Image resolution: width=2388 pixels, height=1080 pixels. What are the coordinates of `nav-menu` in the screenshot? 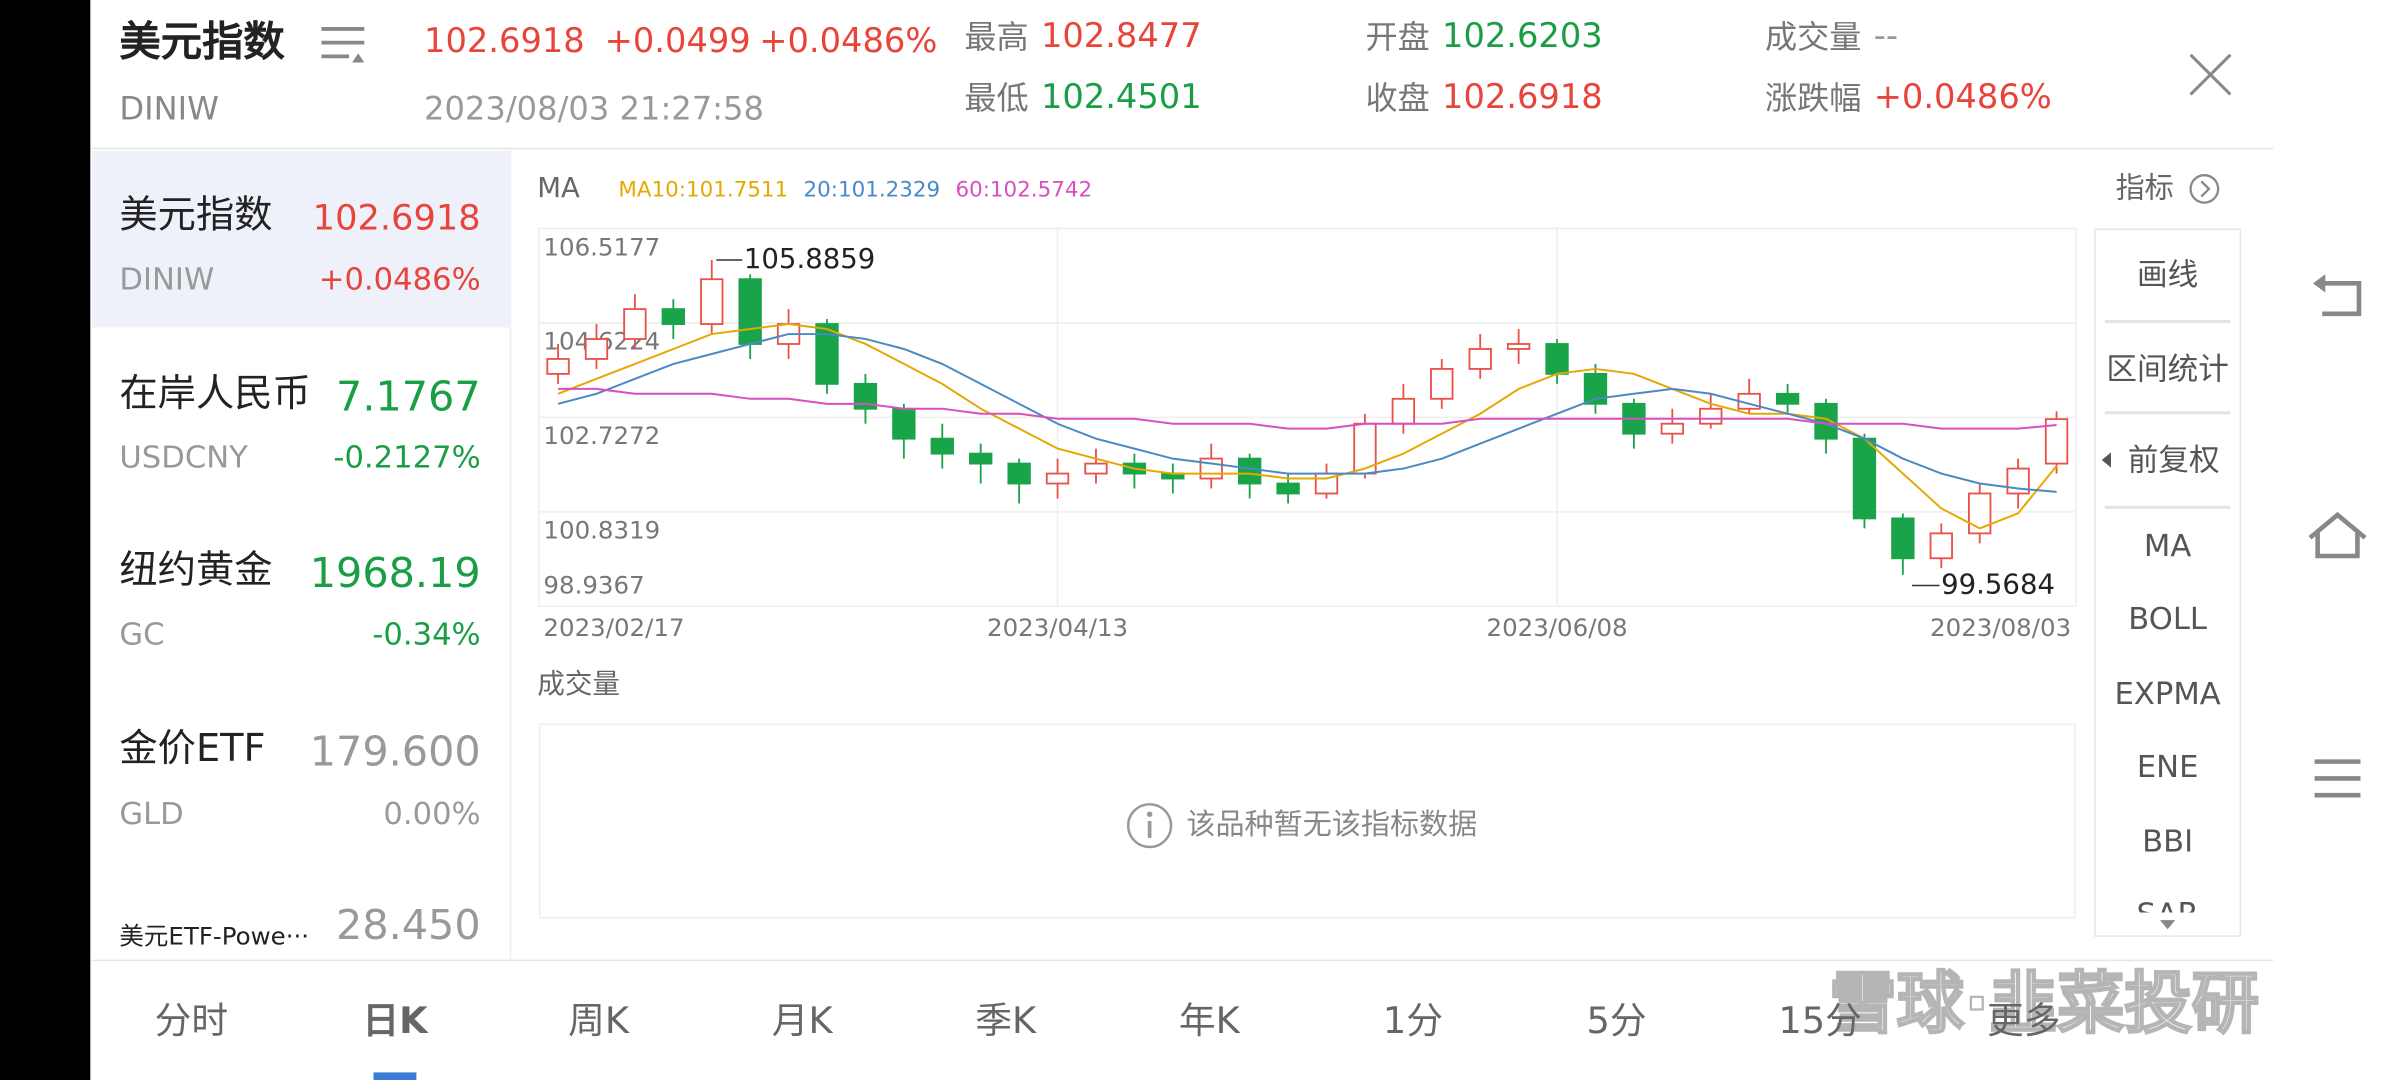 It's located at (2338, 779).